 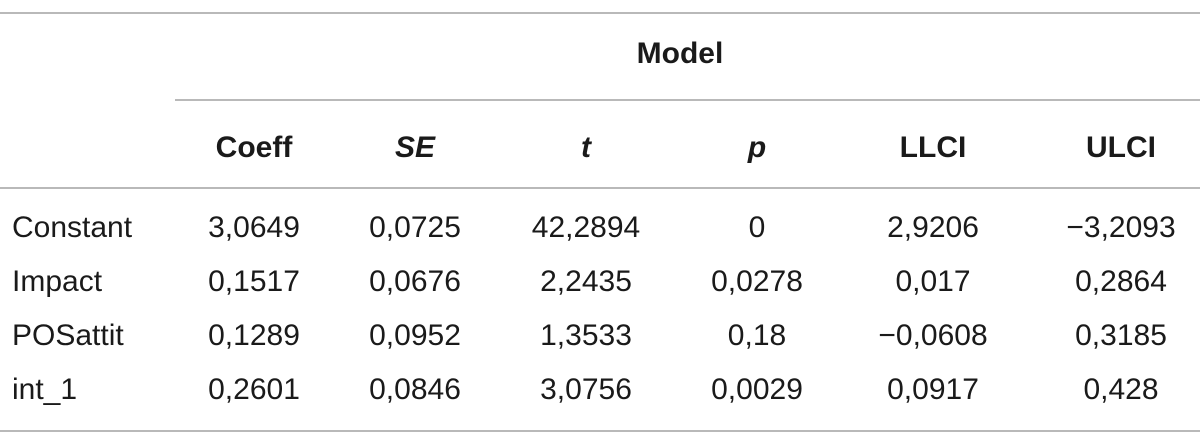 I want to click on column-header-coeff: Coeff, so click(x=254, y=147).